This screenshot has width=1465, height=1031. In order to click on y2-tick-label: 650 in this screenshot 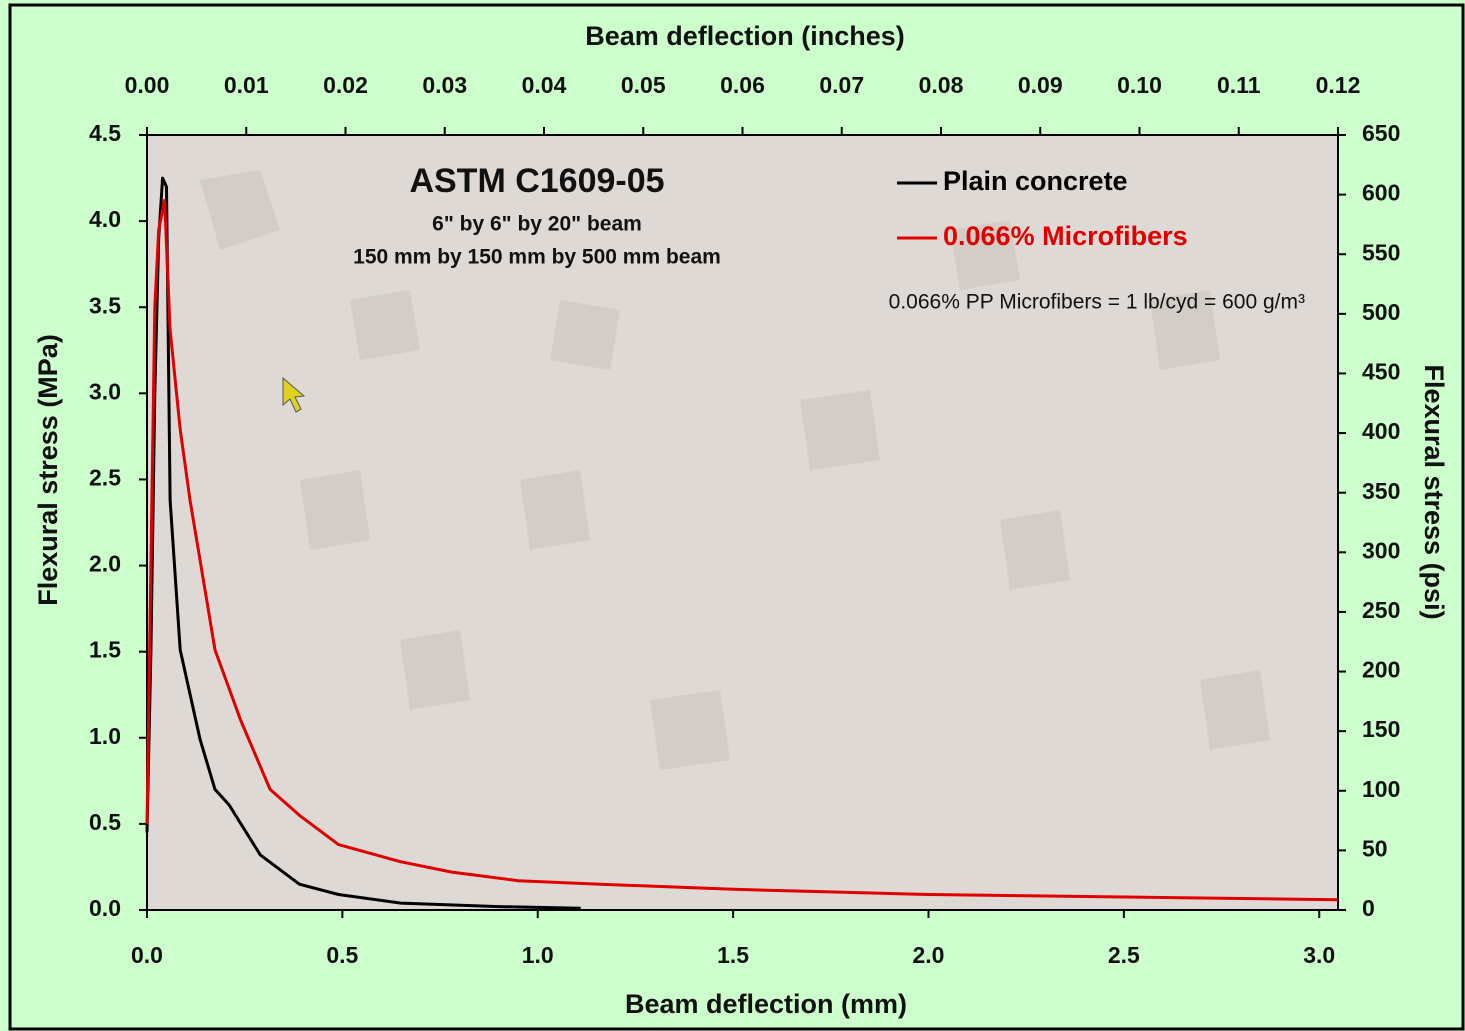, I will do `click(1381, 133)`.